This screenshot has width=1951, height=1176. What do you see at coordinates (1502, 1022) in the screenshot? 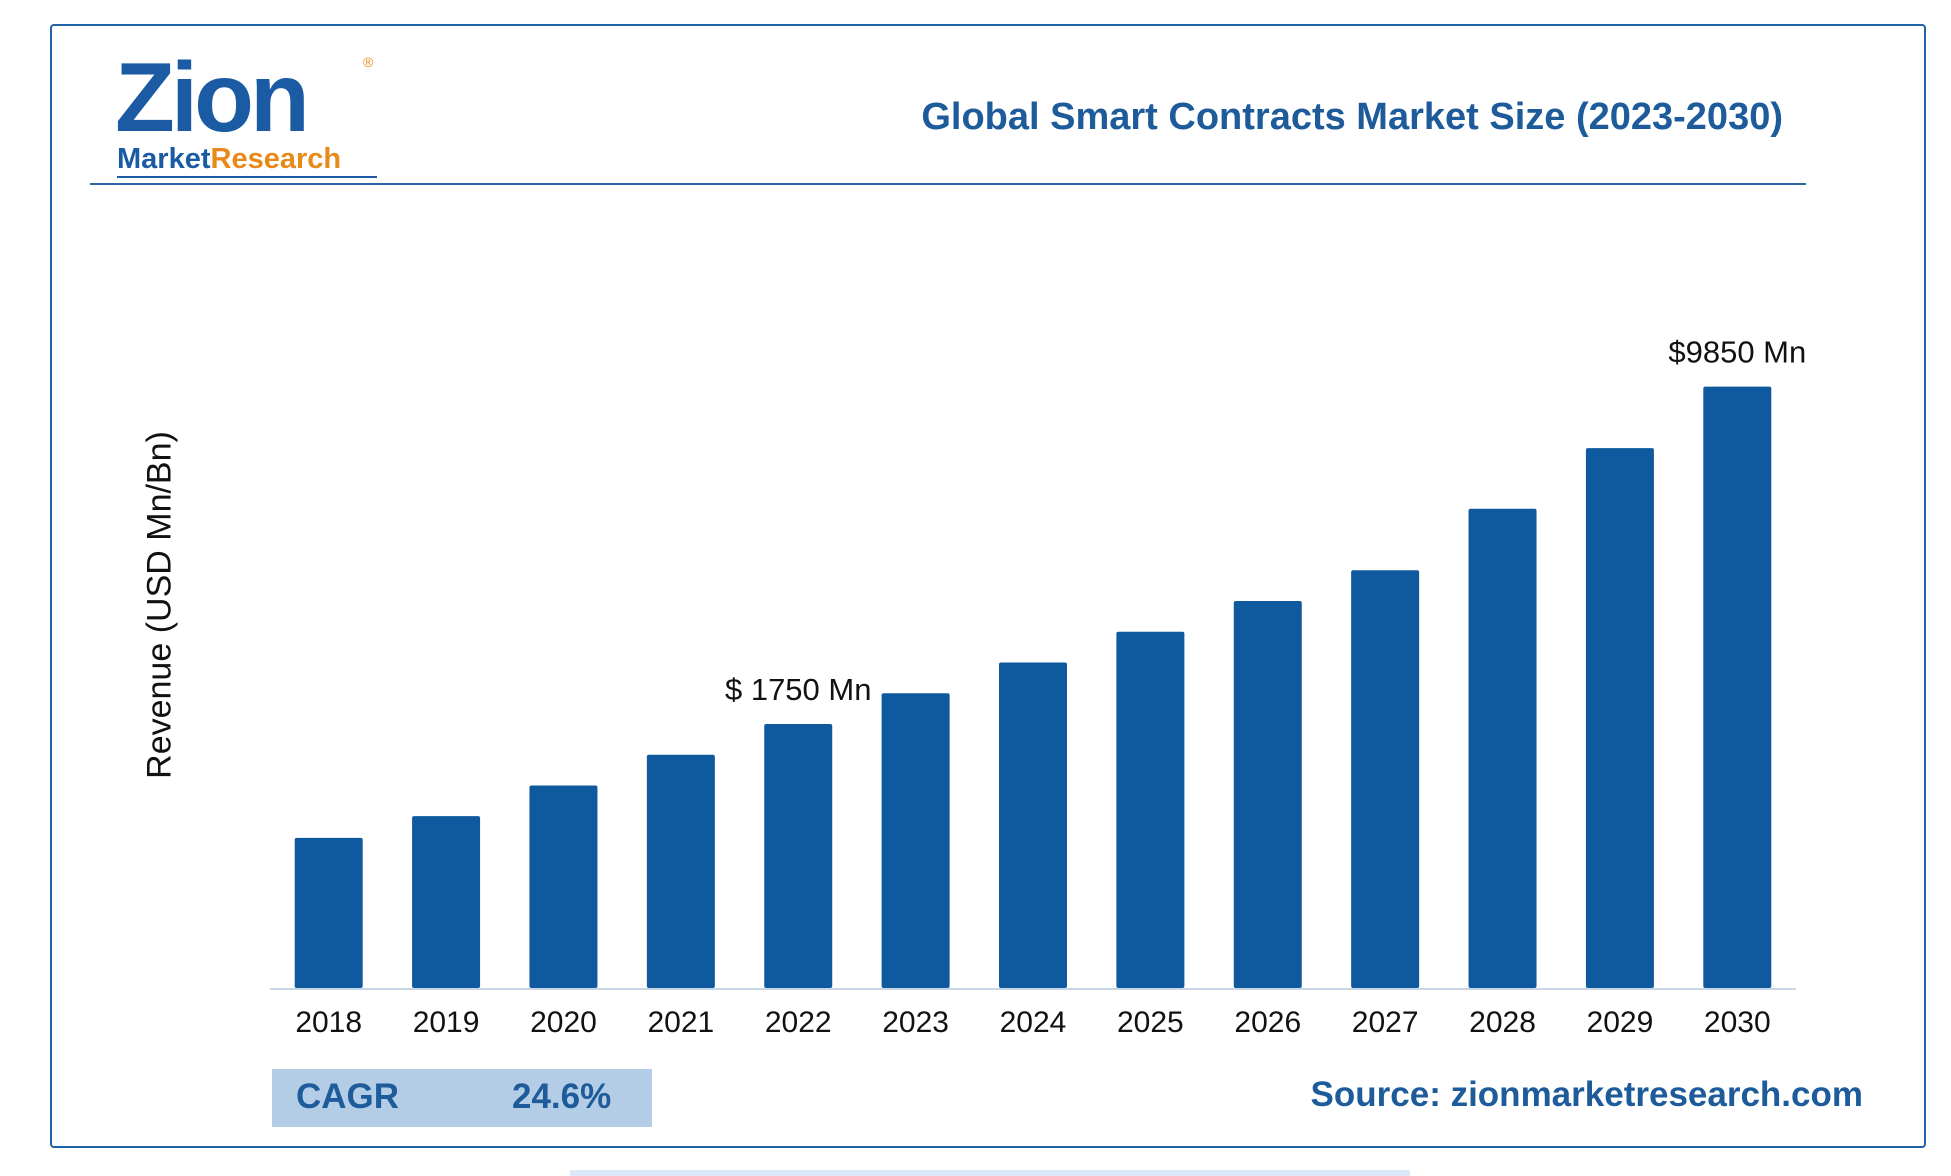
I see `x-tick-label: 2028` at bounding box center [1502, 1022].